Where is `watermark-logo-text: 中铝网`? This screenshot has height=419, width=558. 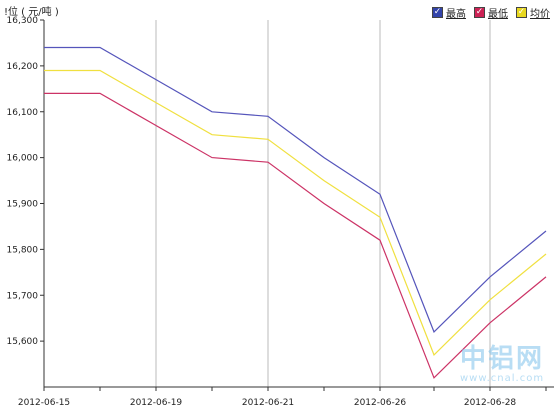 watermark-logo-text: 中铝网 is located at coordinates (502, 359).